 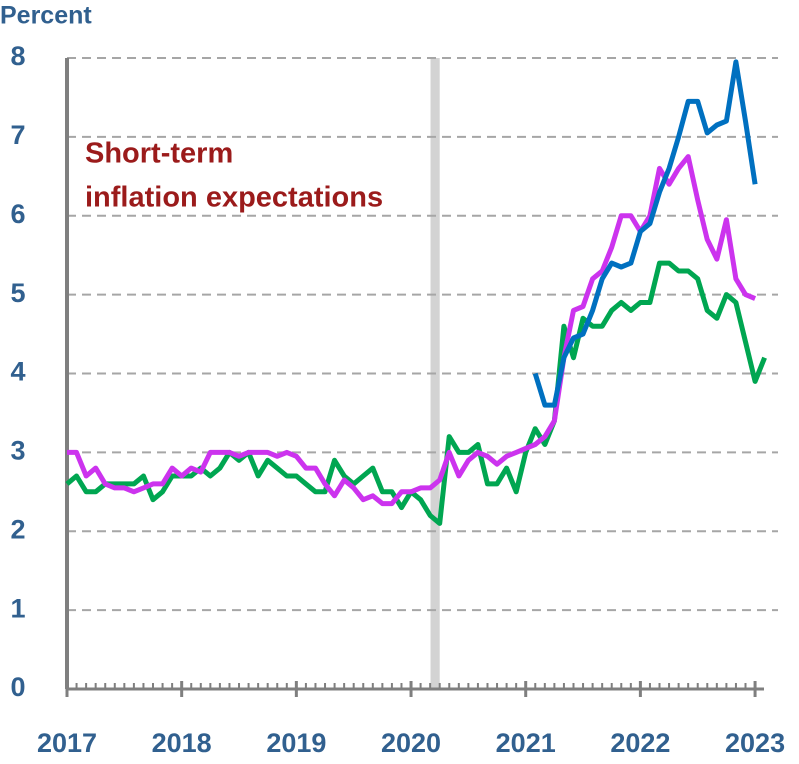 I want to click on y-tick-label: 6, so click(x=17, y=214).